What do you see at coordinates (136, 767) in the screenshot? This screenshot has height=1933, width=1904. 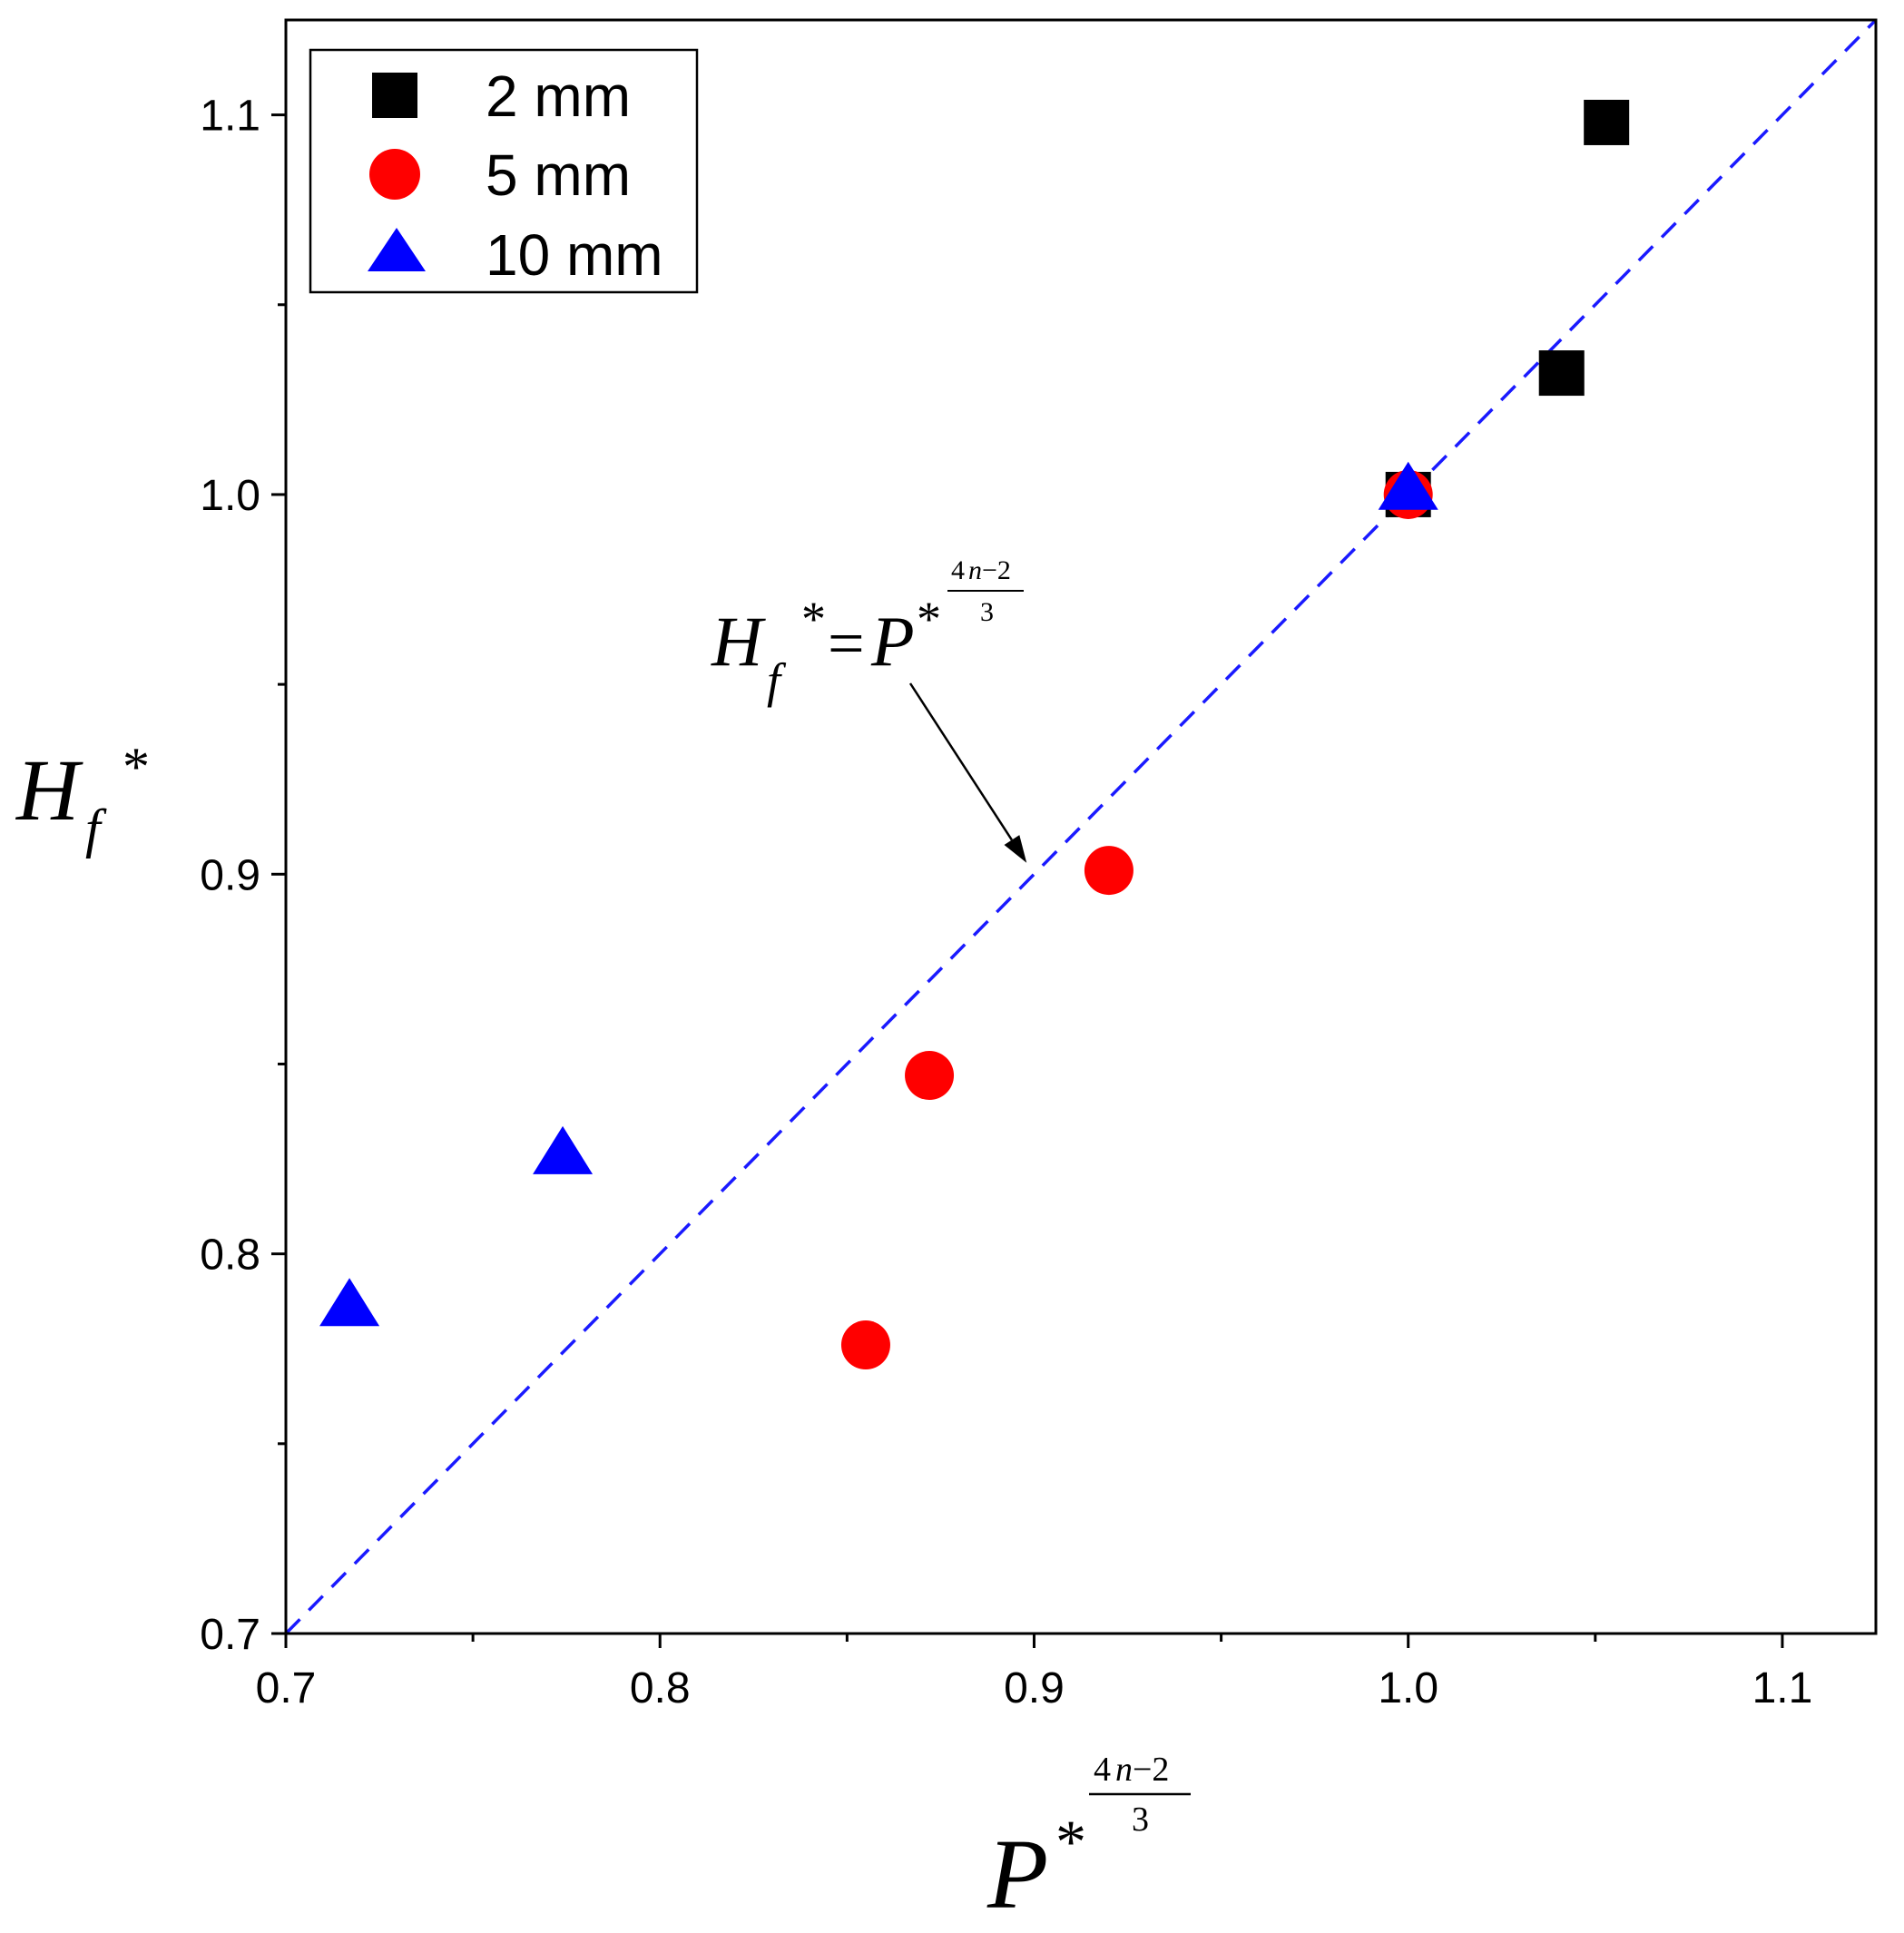 I see `y-axis-label-sup: *` at bounding box center [136, 767].